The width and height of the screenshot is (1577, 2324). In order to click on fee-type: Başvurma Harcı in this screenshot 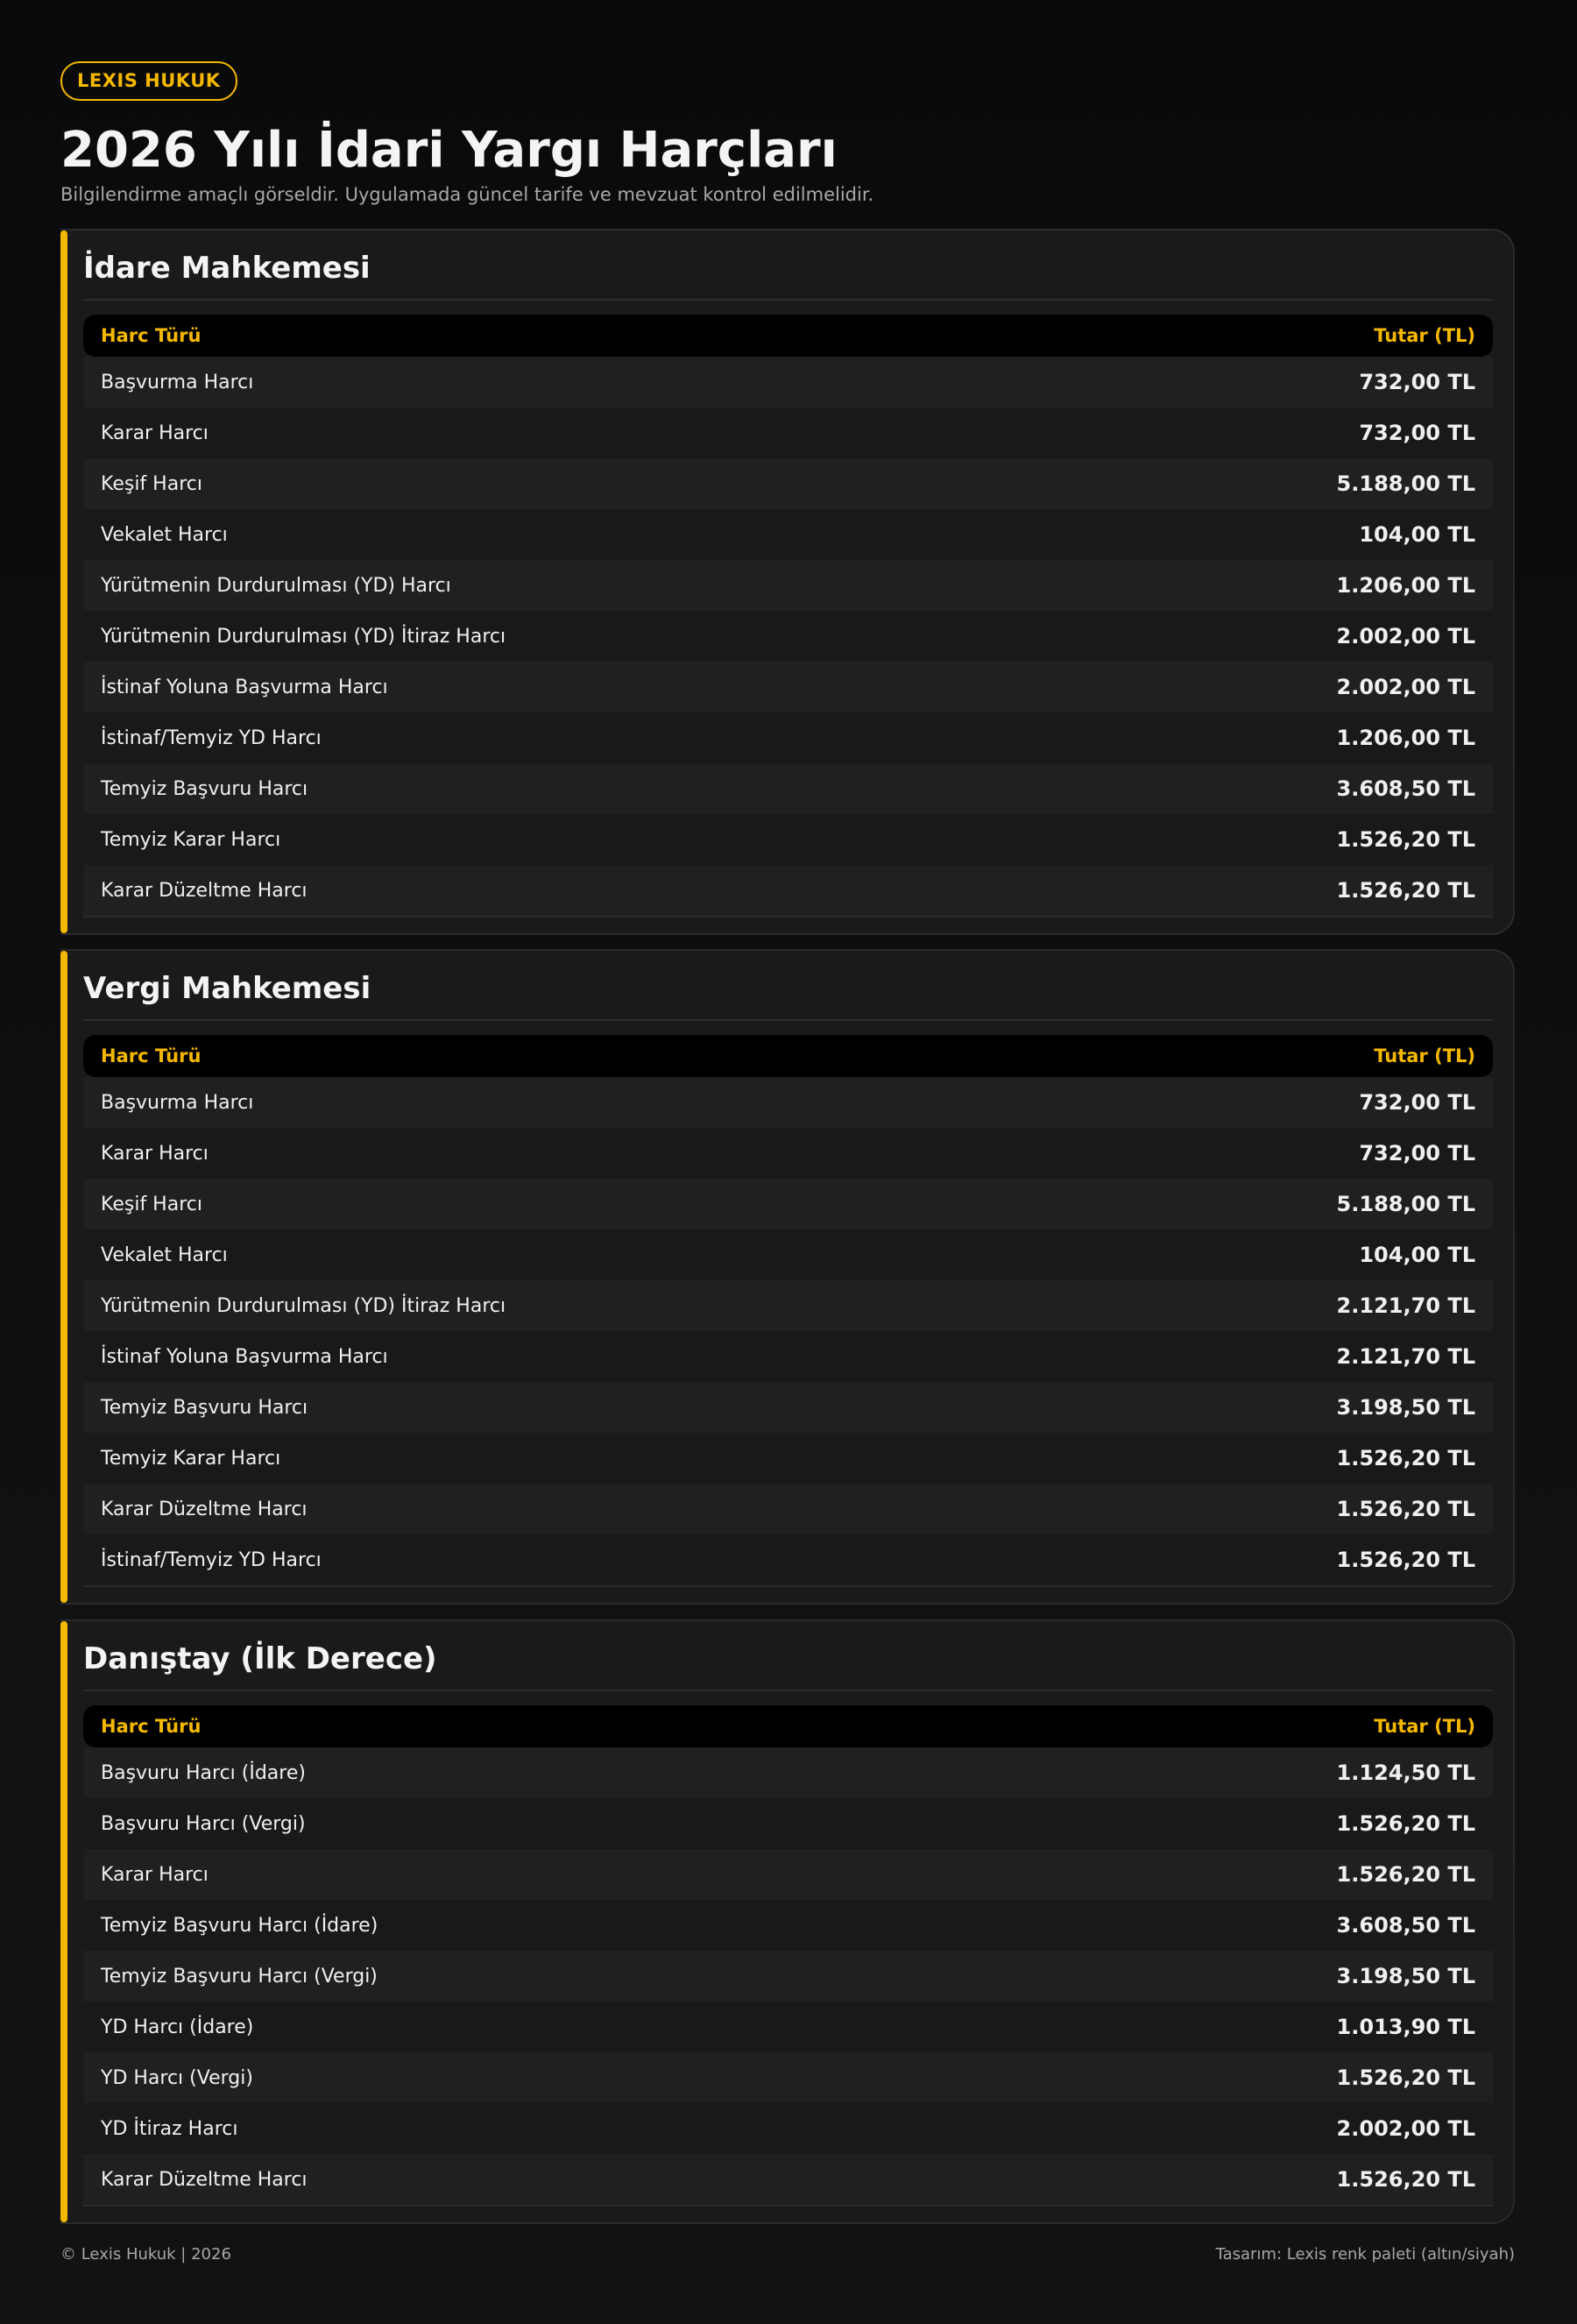, I will do `click(588, 382)`.